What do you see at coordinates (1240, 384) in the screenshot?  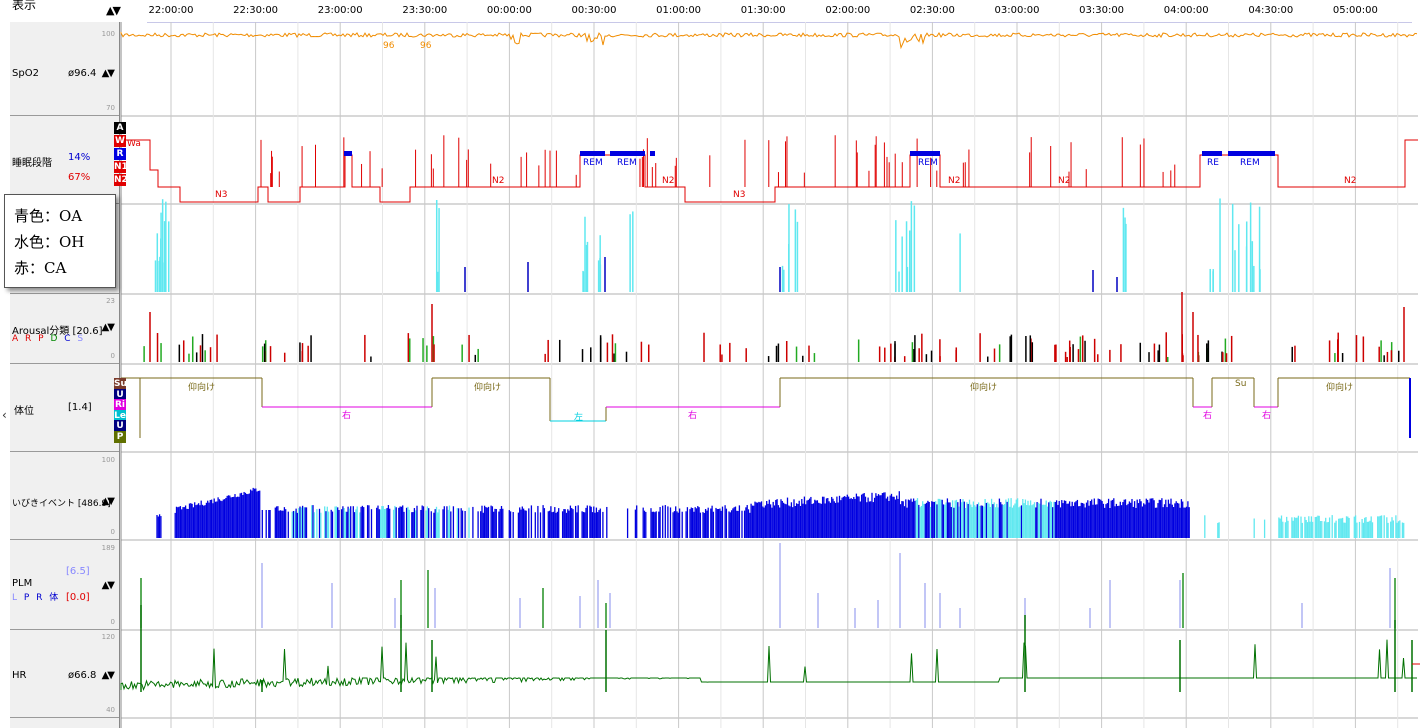 I see `position-annotation: Su` at bounding box center [1240, 384].